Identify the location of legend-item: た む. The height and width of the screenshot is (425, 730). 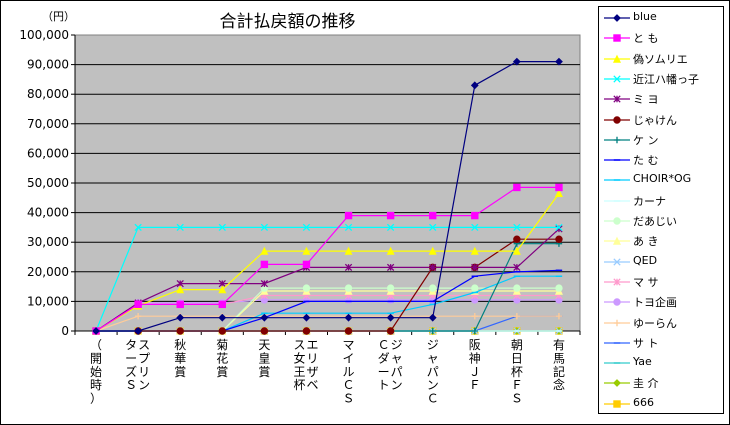
(661, 159).